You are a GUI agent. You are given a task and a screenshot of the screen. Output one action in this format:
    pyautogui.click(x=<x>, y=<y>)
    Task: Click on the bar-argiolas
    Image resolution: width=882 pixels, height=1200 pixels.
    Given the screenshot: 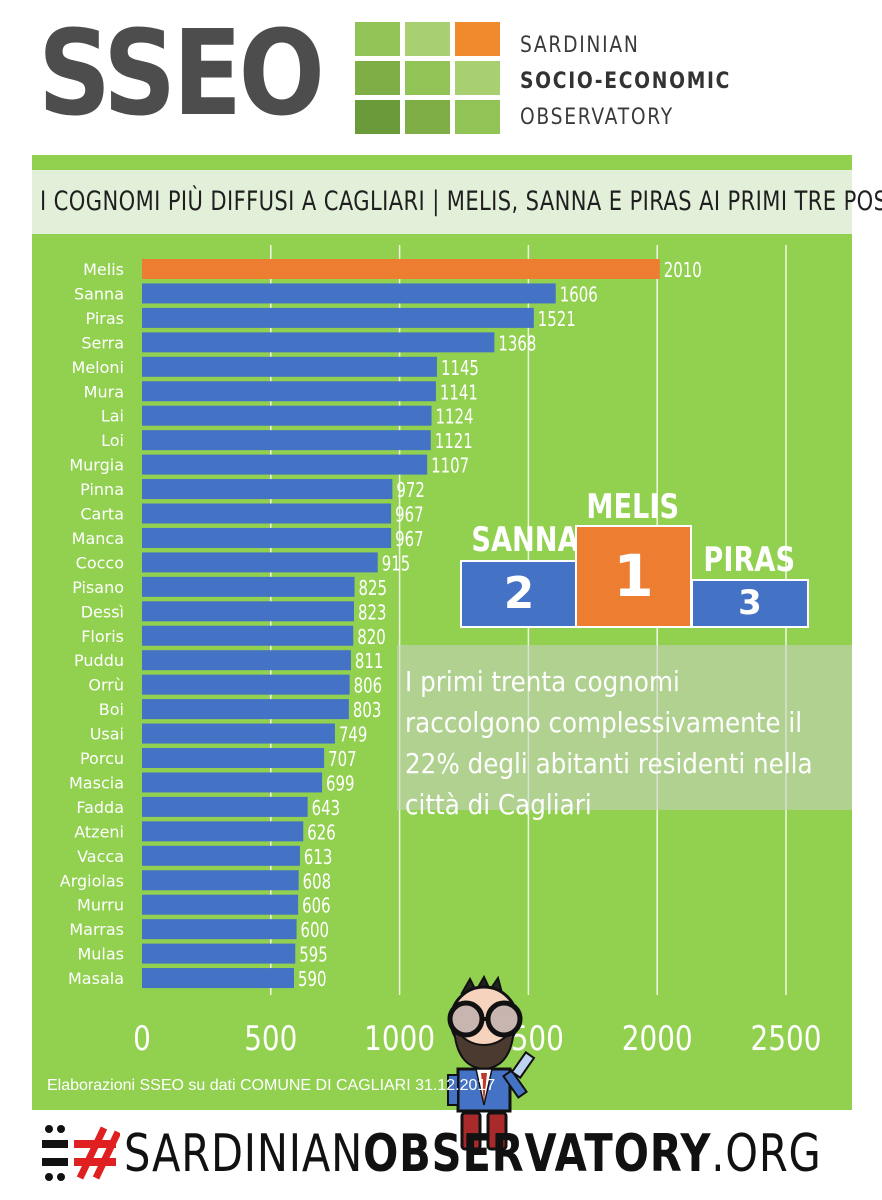 What is the action you would take?
    pyautogui.click(x=220, y=880)
    